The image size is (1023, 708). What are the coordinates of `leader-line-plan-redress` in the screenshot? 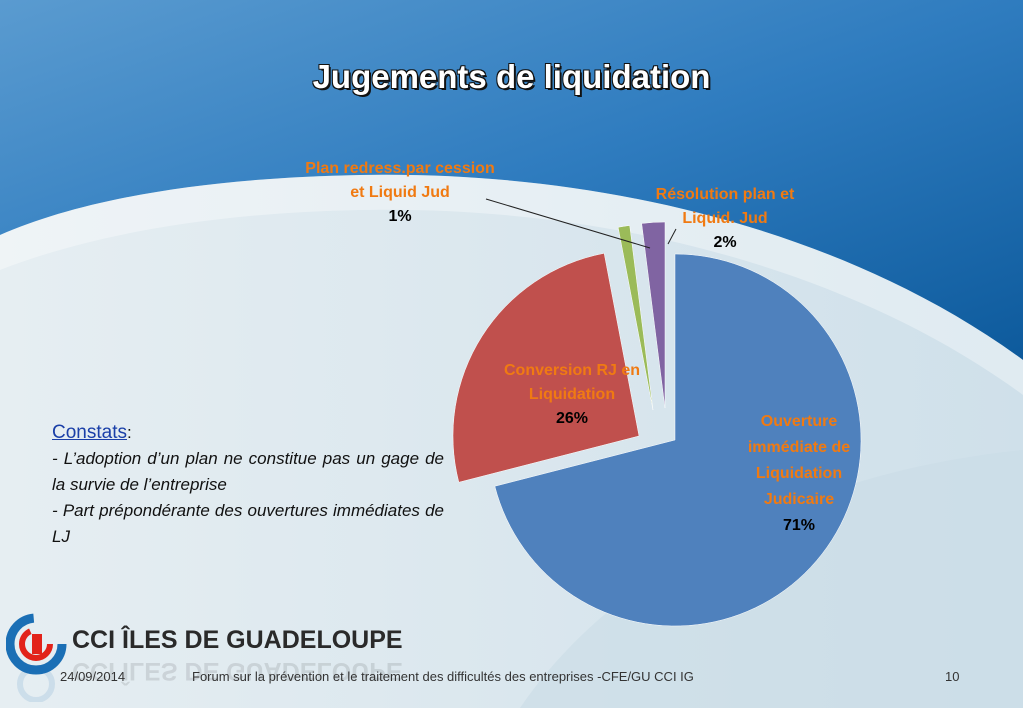 It's located at (568, 223).